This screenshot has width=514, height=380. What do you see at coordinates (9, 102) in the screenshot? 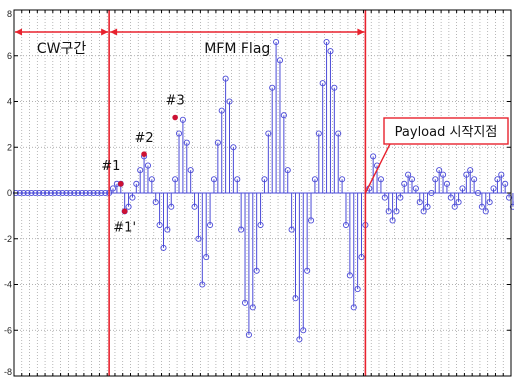
I see `y-tick-label: 4` at bounding box center [9, 102].